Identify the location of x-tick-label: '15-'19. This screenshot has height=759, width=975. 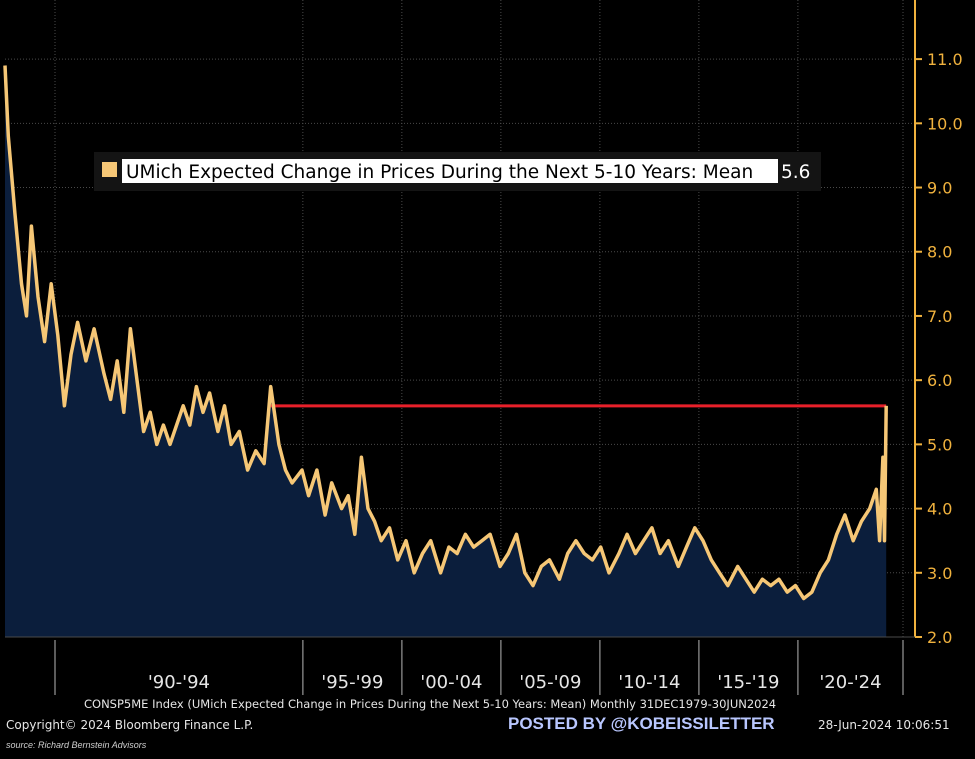
(748, 682).